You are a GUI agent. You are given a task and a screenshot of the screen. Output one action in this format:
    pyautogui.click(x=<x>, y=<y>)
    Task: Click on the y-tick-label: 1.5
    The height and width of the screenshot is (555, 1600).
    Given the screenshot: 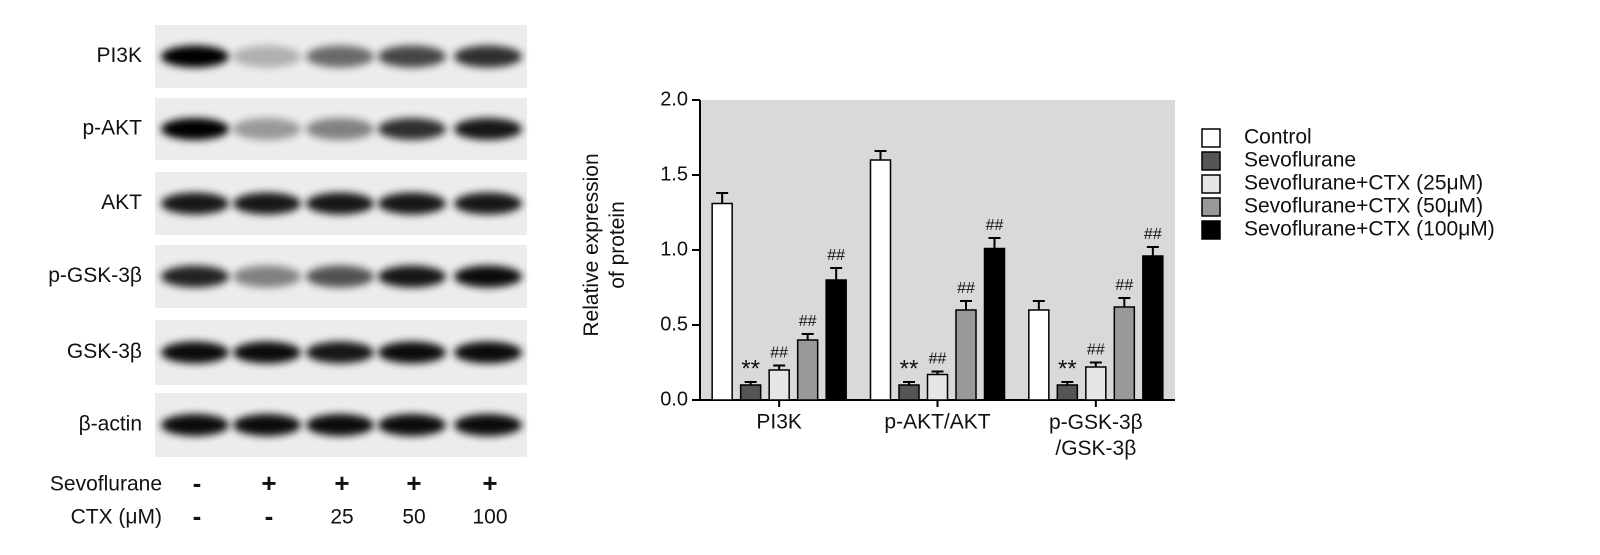 What is the action you would take?
    pyautogui.click(x=674, y=174)
    